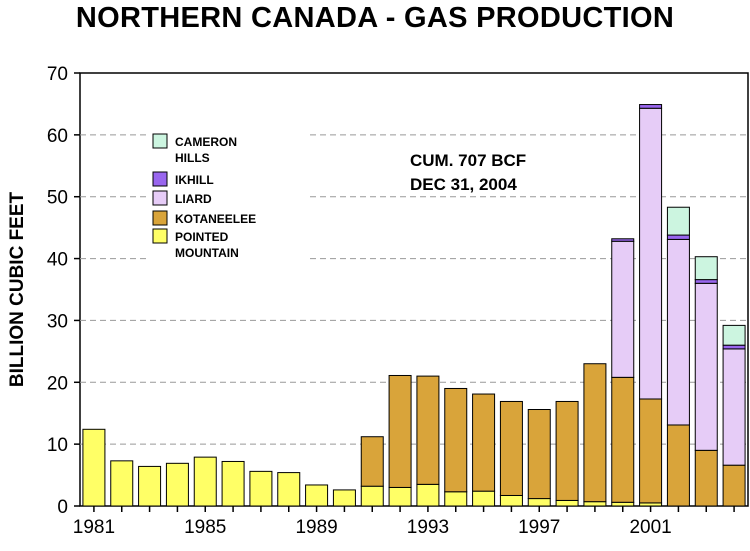 The image size is (750, 551). I want to click on y-tick-label: 30, so click(57, 321).